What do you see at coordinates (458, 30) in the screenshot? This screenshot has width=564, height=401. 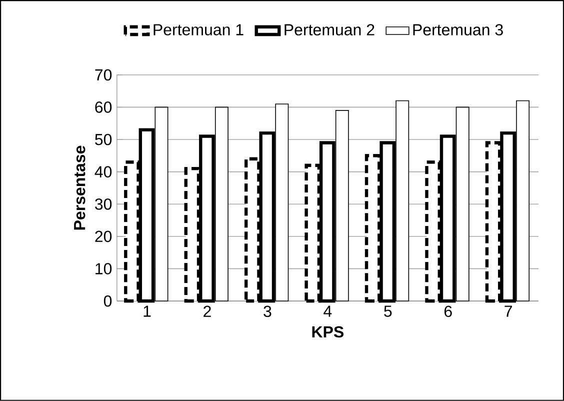 I see `legend-label: Pertemuan 3` at bounding box center [458, 30].